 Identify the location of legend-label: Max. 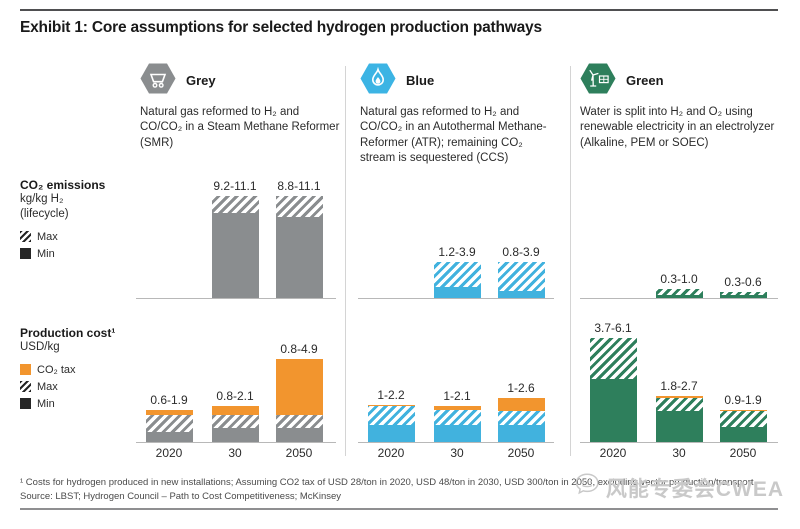
(47, 236).